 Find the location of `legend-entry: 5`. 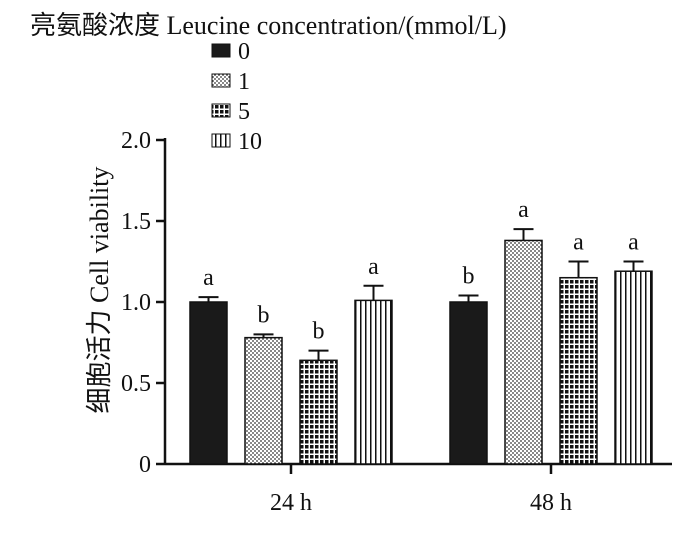

legend-entry: 5 is located at coordinates (244, 112).